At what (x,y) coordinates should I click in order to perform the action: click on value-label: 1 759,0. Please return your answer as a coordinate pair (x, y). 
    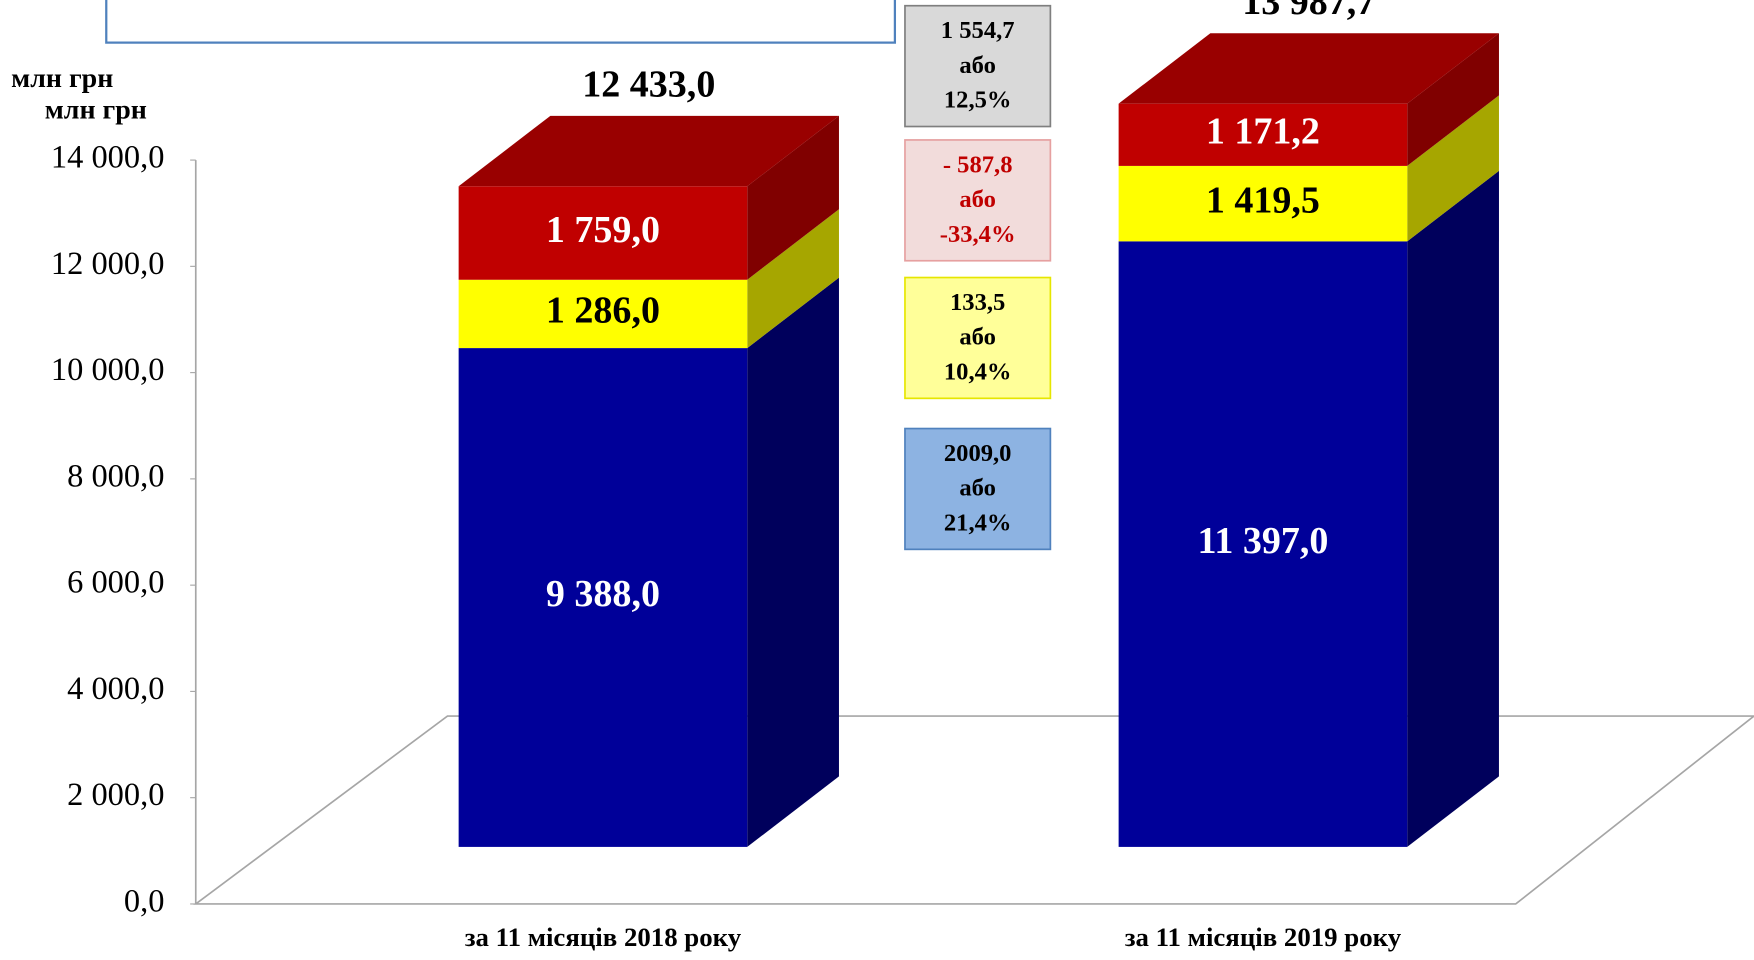
    Looking at the image, I should click on (603, 230).